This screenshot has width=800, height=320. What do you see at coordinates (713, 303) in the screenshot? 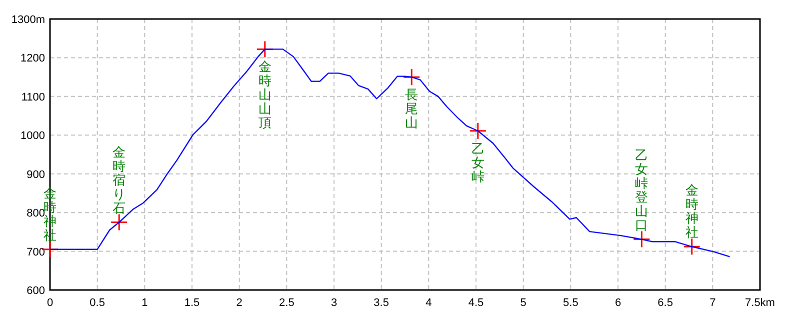
I see `x-tick-label: 7` at bounding box center [713, 303].